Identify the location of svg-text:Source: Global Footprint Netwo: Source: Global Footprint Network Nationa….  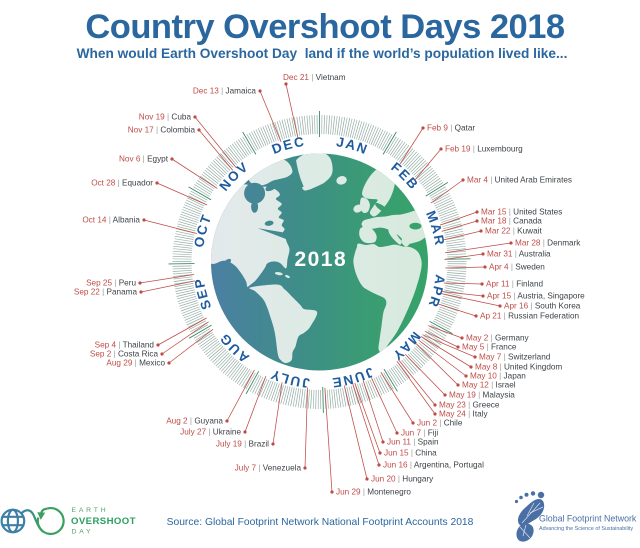
(320, 522).